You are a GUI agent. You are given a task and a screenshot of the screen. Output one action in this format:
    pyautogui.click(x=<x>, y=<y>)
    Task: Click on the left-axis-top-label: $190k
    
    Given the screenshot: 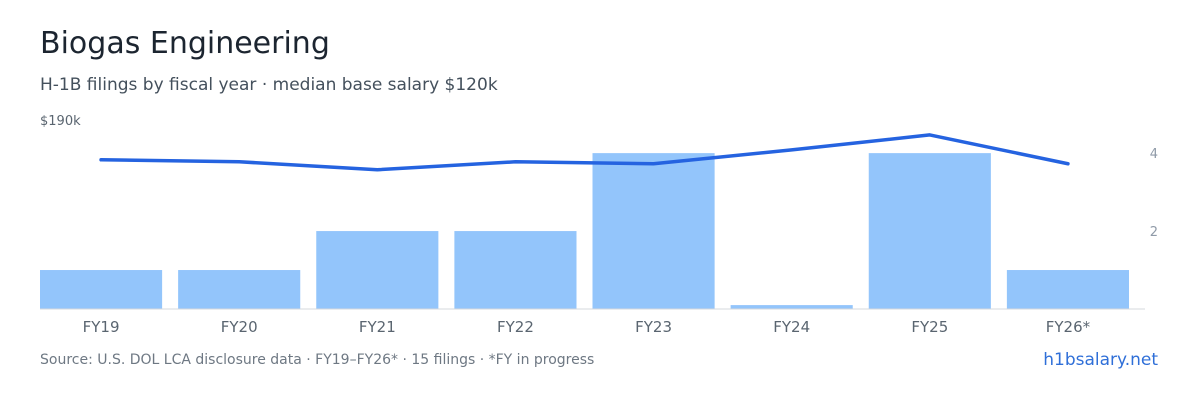 What is the action you would take?
    pyautogui.click(x=60, y=121)
    